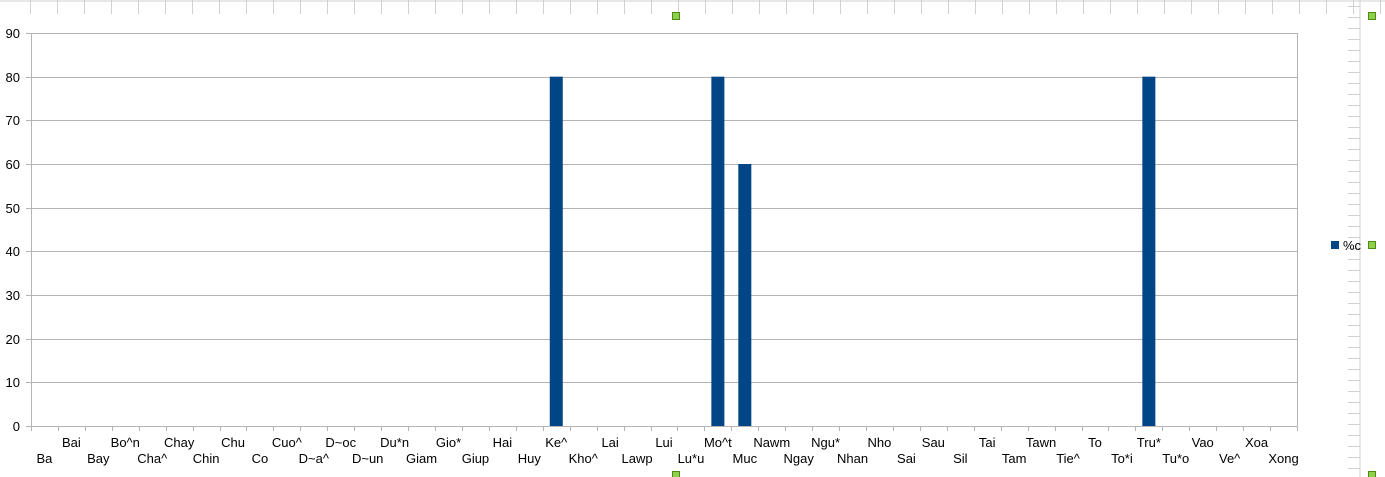  What do you see at coordinates (13, 230) in the screenshot?
I see `y-tick-labels: 0 10 20 30 40 50 60 70 80 90` at bounding box center [13, 230].